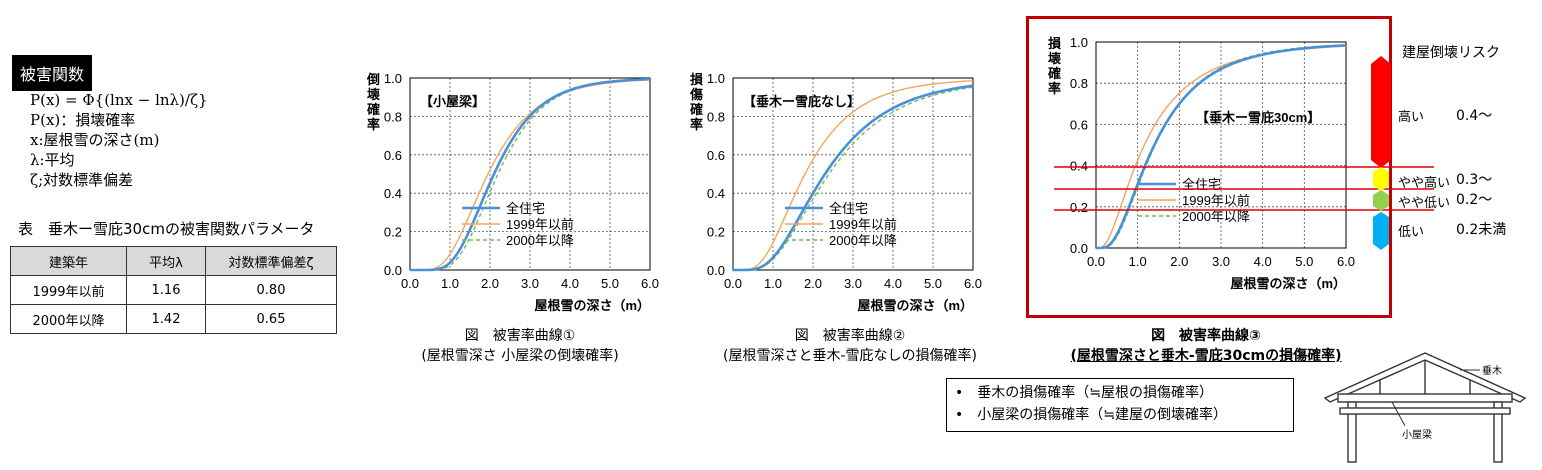 The height and width of the screenshot is (470, 1542). I want to click on formula-line: P(x) = Φ{(lnx − lnλ)/ζ}, so click(119, 100).